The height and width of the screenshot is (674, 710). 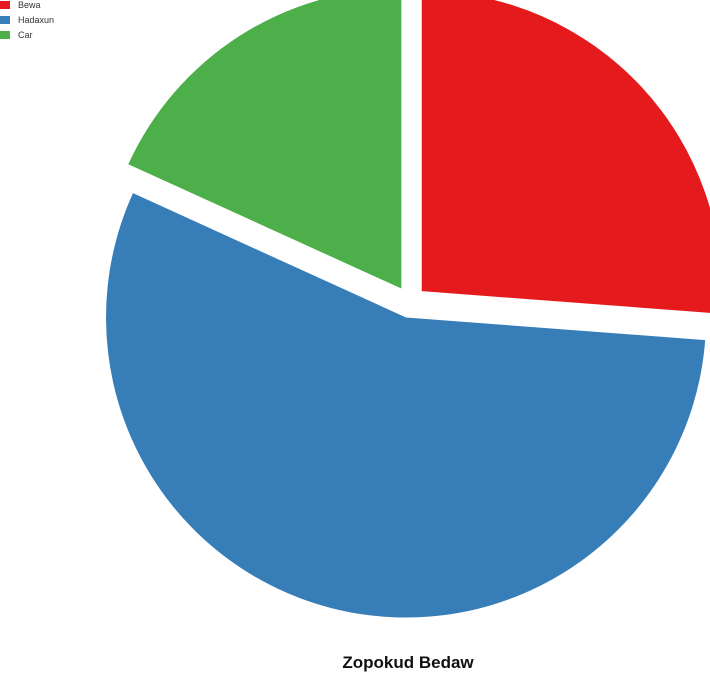 What do you see at coordinates (25, 35) in the screenshot?
I see `legend-label-car: Car` at bounding box center [25, 35].